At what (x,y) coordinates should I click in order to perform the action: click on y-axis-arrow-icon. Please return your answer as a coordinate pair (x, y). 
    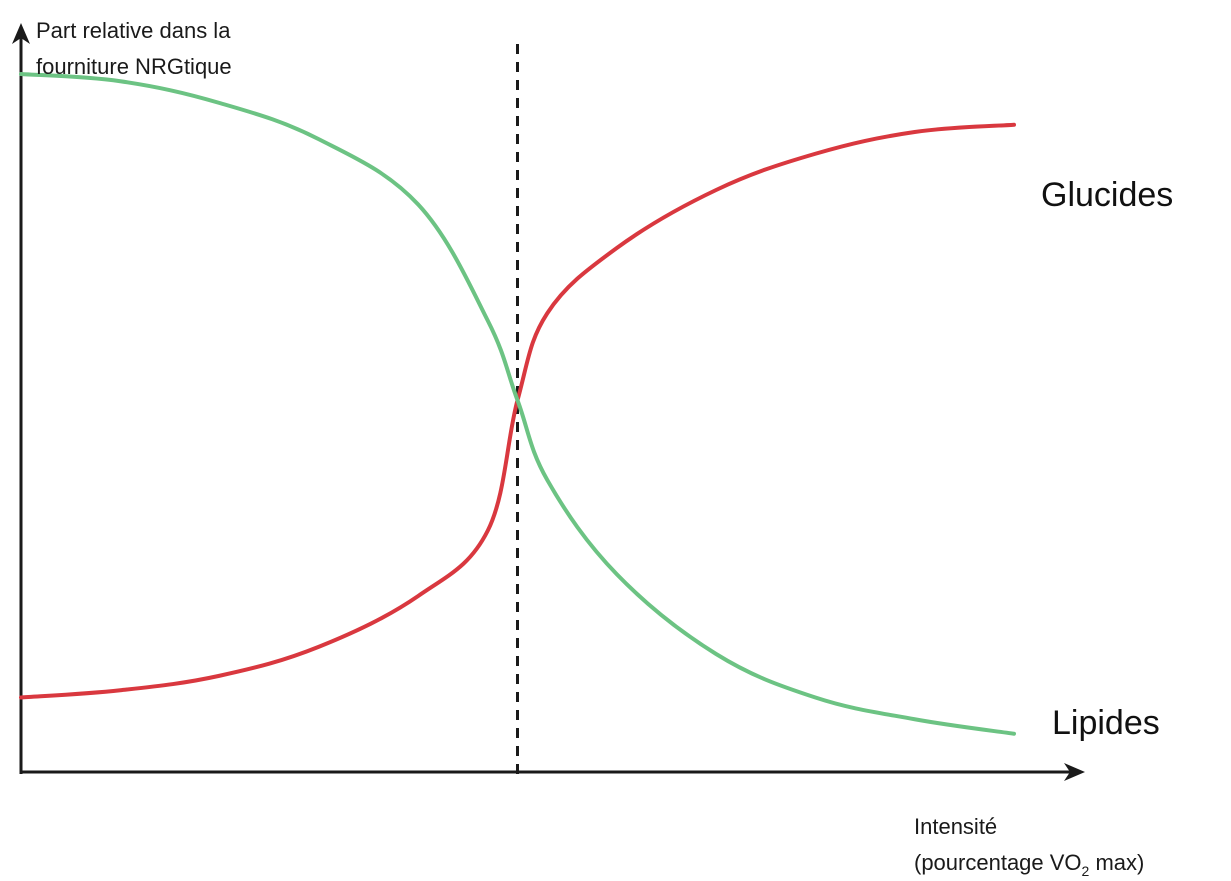
    Looking at the image, I should click on (21, 33).